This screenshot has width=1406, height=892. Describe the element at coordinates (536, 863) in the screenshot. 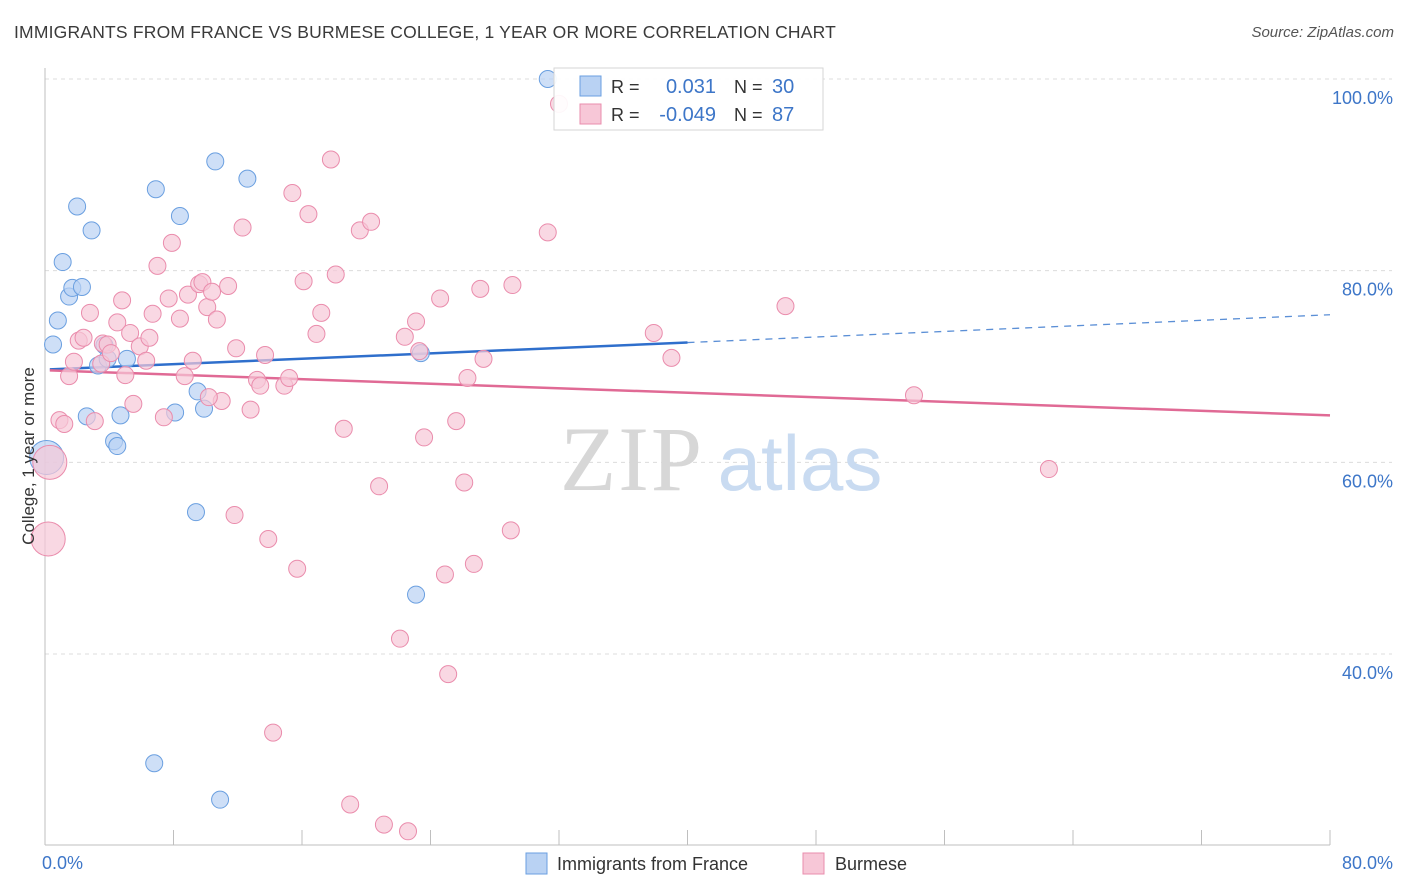

I see `france-legend-swatch` at that location.